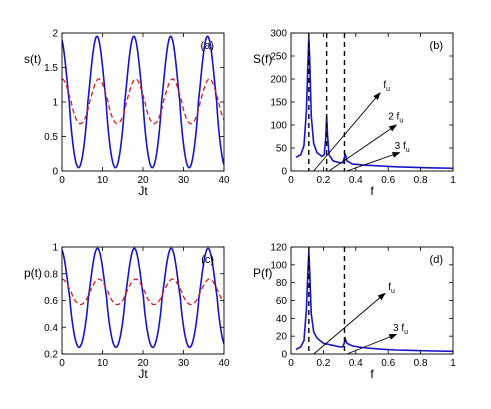 This screenshot has height=409, width=491. What do you see at coordinates (436, 46) in the screenshot?
I see `panel-label-b: (b)` at bounding box center [436, 46].